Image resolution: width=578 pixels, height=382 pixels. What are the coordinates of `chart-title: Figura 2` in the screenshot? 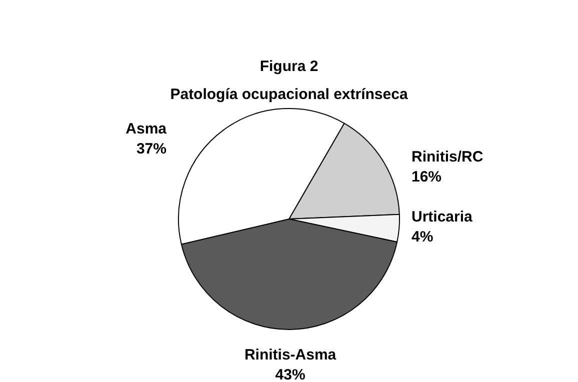 It's located at (289, 67).